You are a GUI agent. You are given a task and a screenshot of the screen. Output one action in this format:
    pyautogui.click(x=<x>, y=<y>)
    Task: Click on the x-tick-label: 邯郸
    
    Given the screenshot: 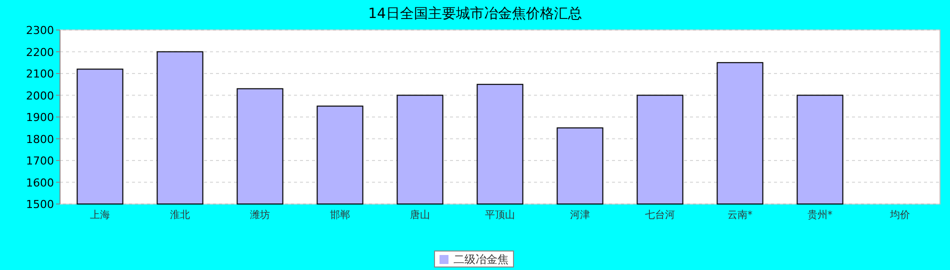 What is the action you would take?
    pyautogui.click(x=340, y=215)
    